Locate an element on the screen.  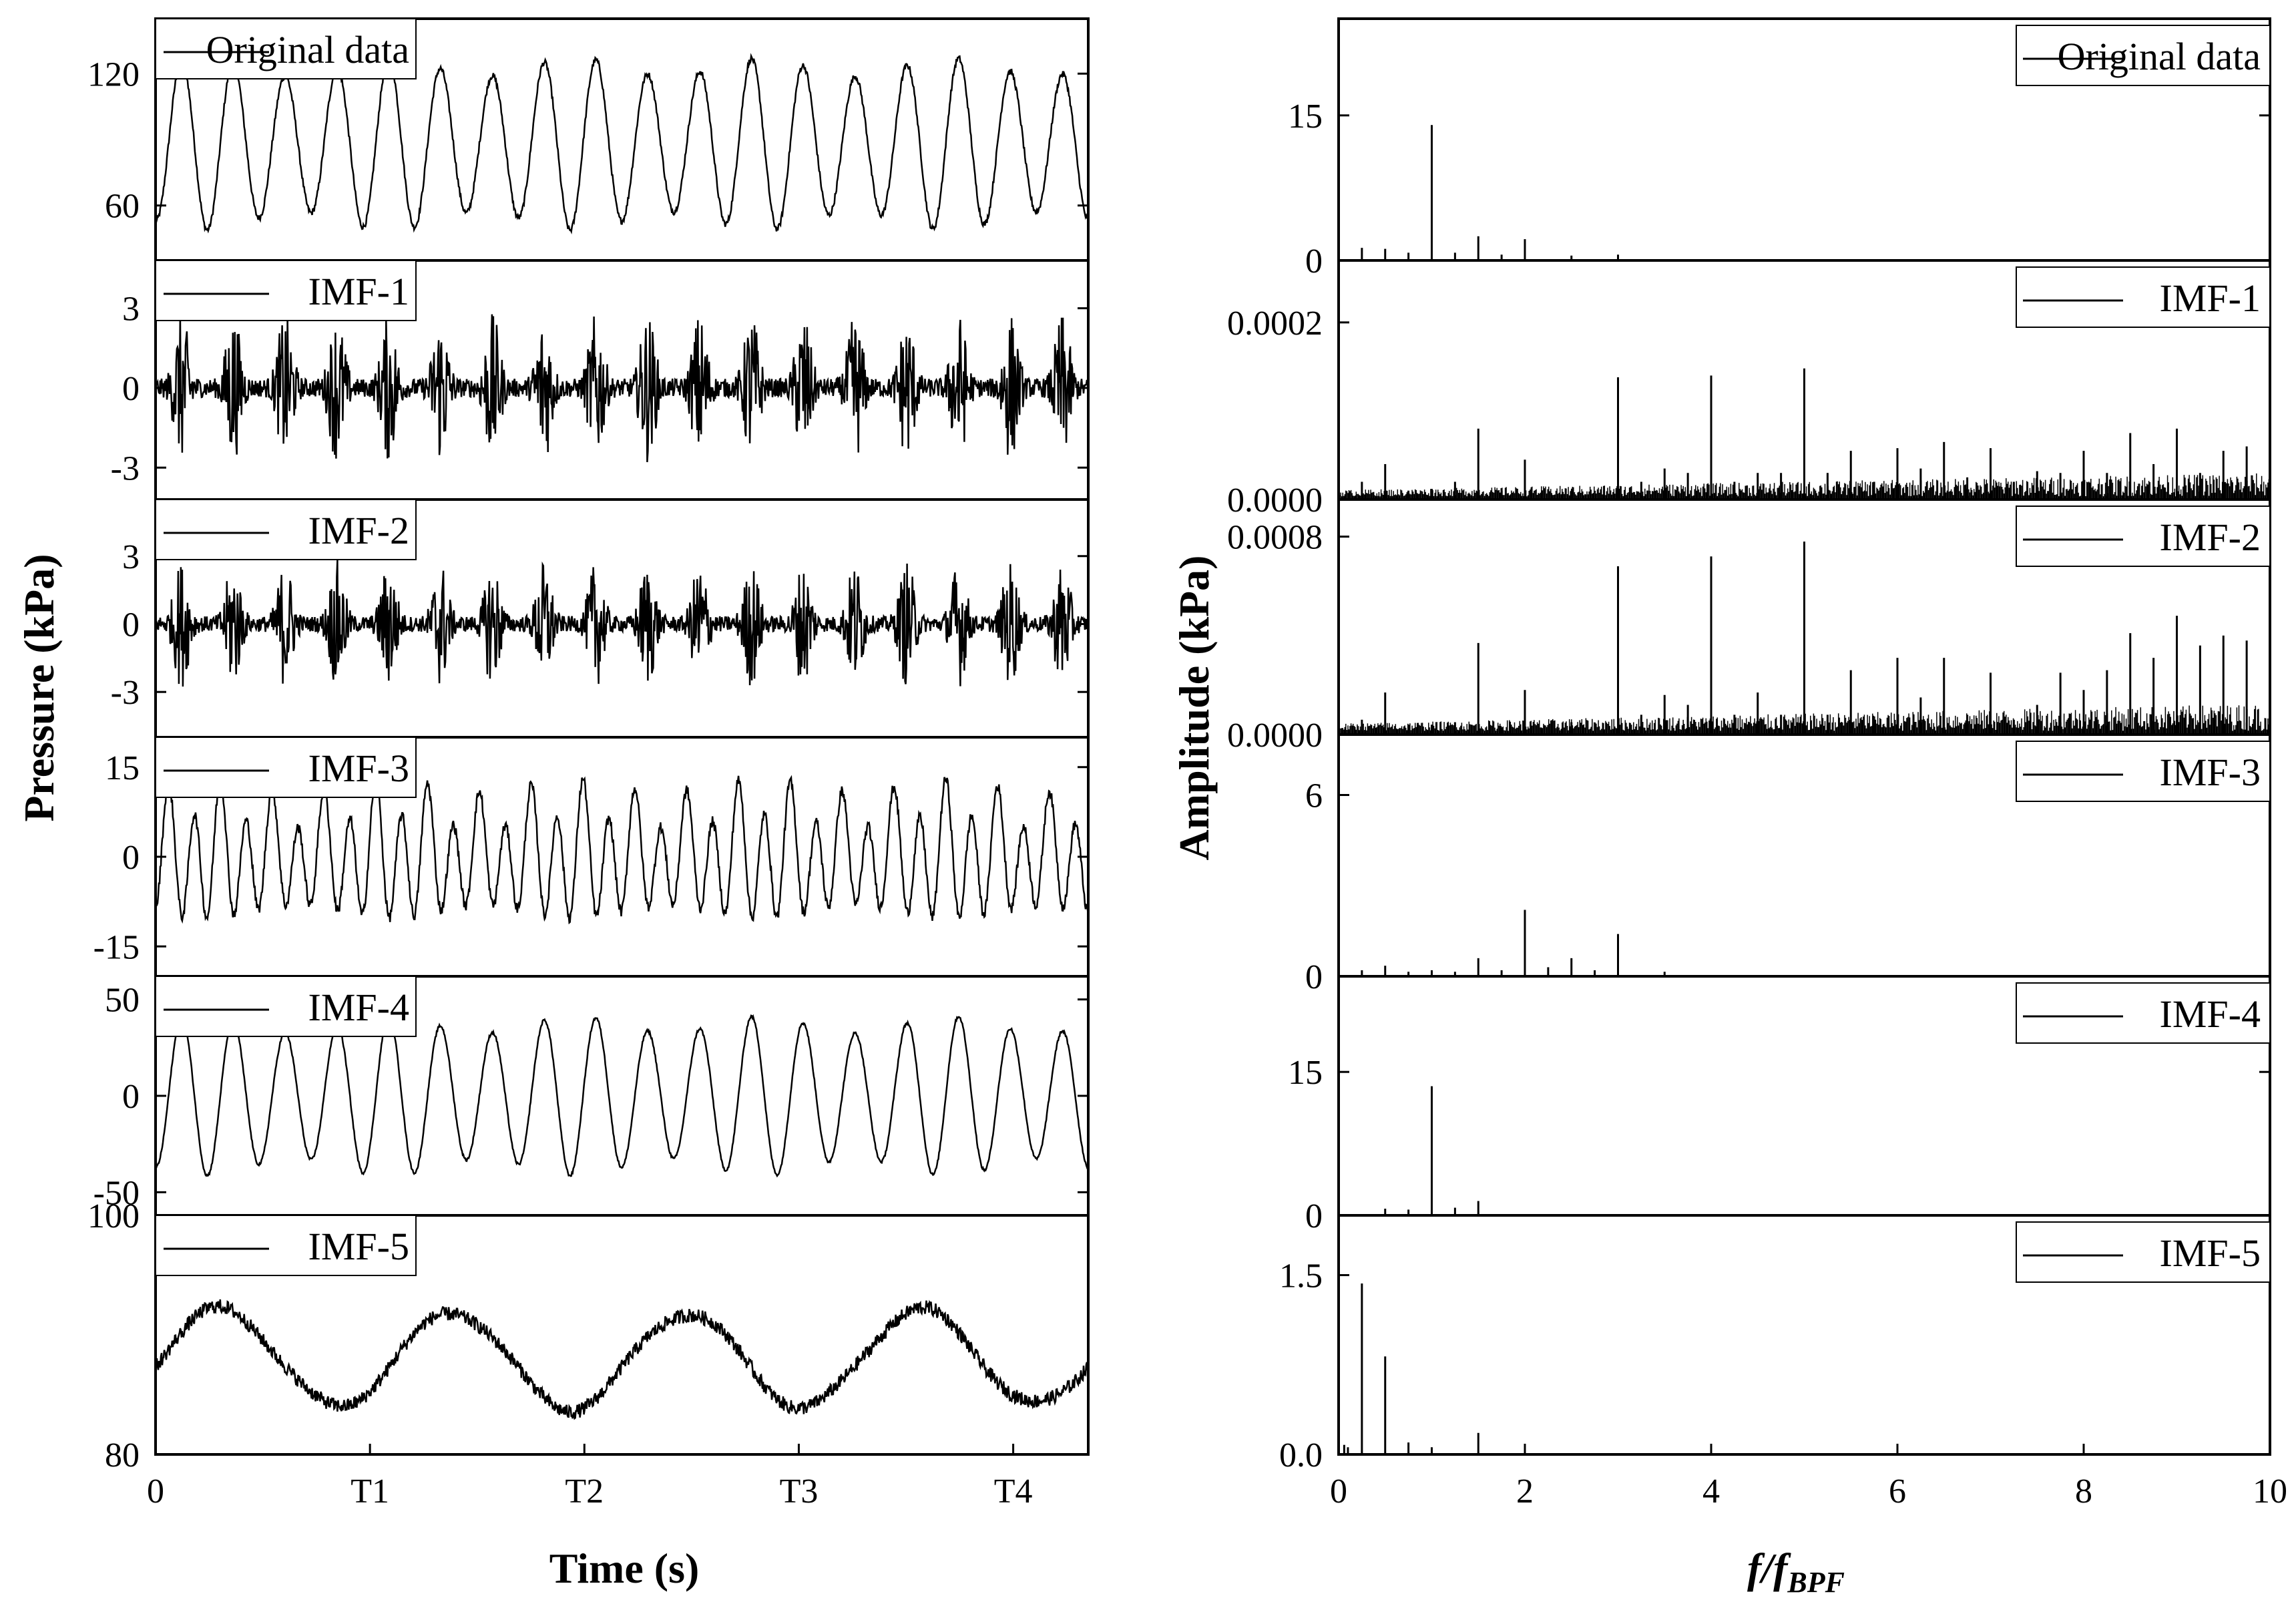
right-x-axis-label: f/fBPF is located at coordinates (1796, 1572).